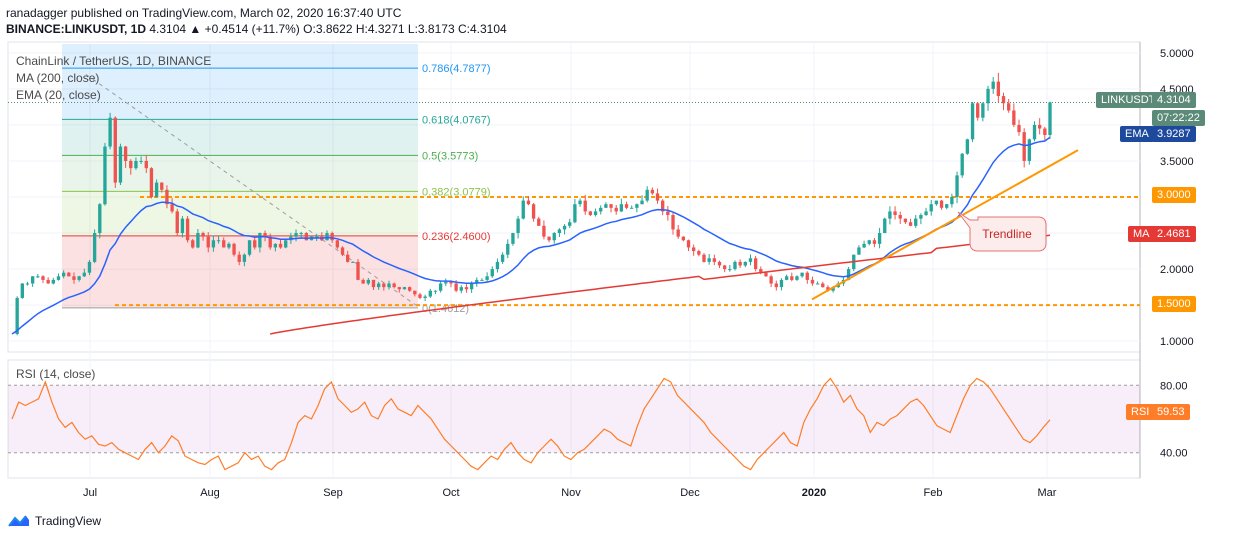 The width and height of the screenshot is (1234, 541). Describe the element at coordinates (488, 29) in the screenshot. I see `close-value: 4.3104` at that location.